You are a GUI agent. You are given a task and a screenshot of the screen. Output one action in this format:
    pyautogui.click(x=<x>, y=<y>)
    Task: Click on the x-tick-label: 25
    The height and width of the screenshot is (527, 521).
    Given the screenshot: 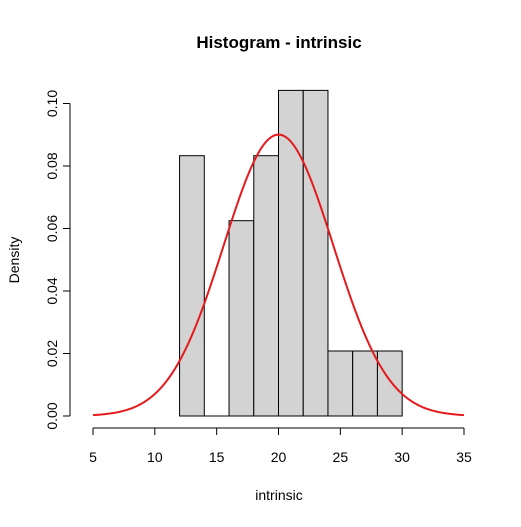 What is the action you would take?
    pyautogui.click(x=341, y=457)
    